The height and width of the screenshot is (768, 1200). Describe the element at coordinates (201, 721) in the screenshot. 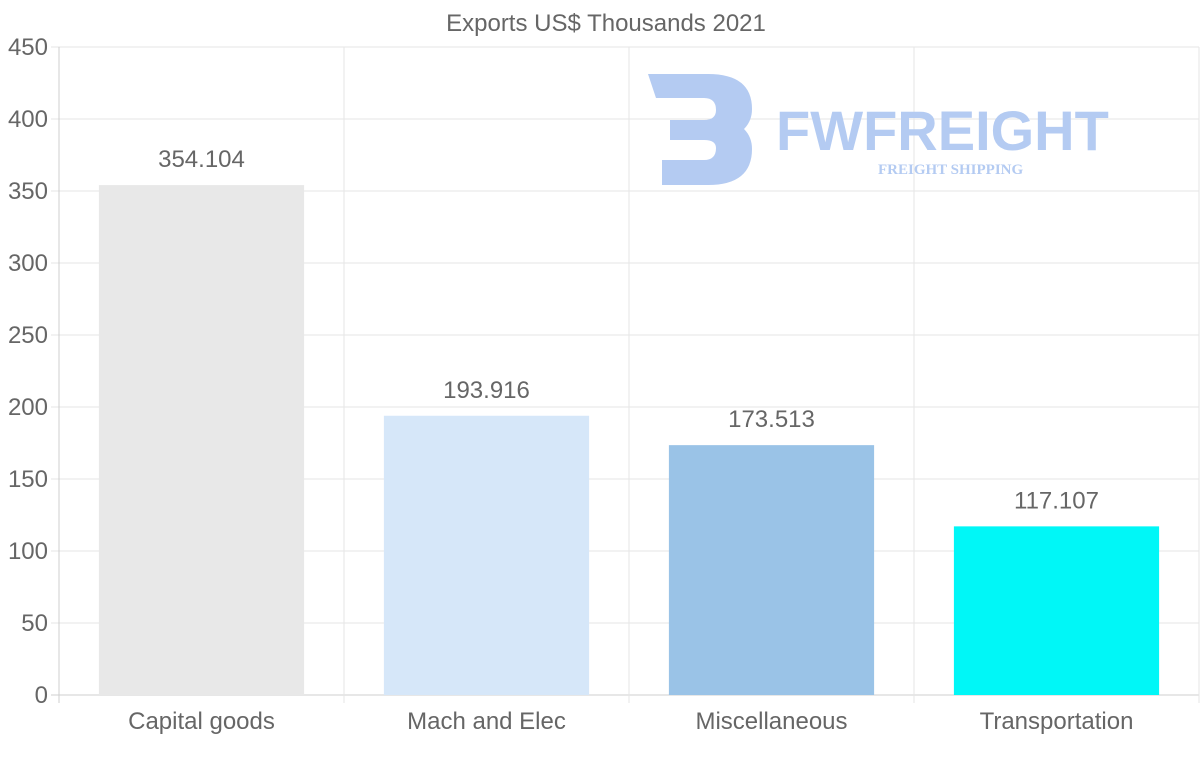

I see `x-tick-label-capital-goods: Capital goods` at that location.